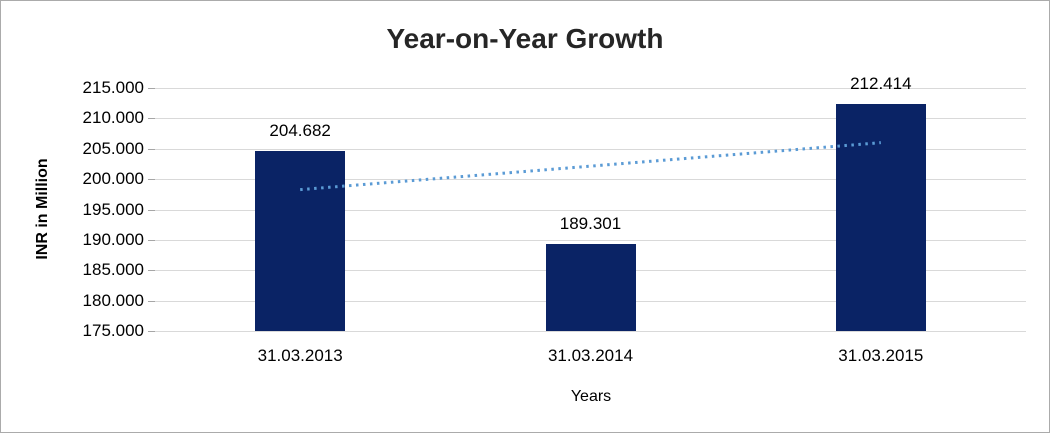 This screenshot has width=1050, height=433. What do you see at coordinates (113, 209) in the screenshot?
I see `y-tick-label: 195.000` at bounding box center [113, 209].